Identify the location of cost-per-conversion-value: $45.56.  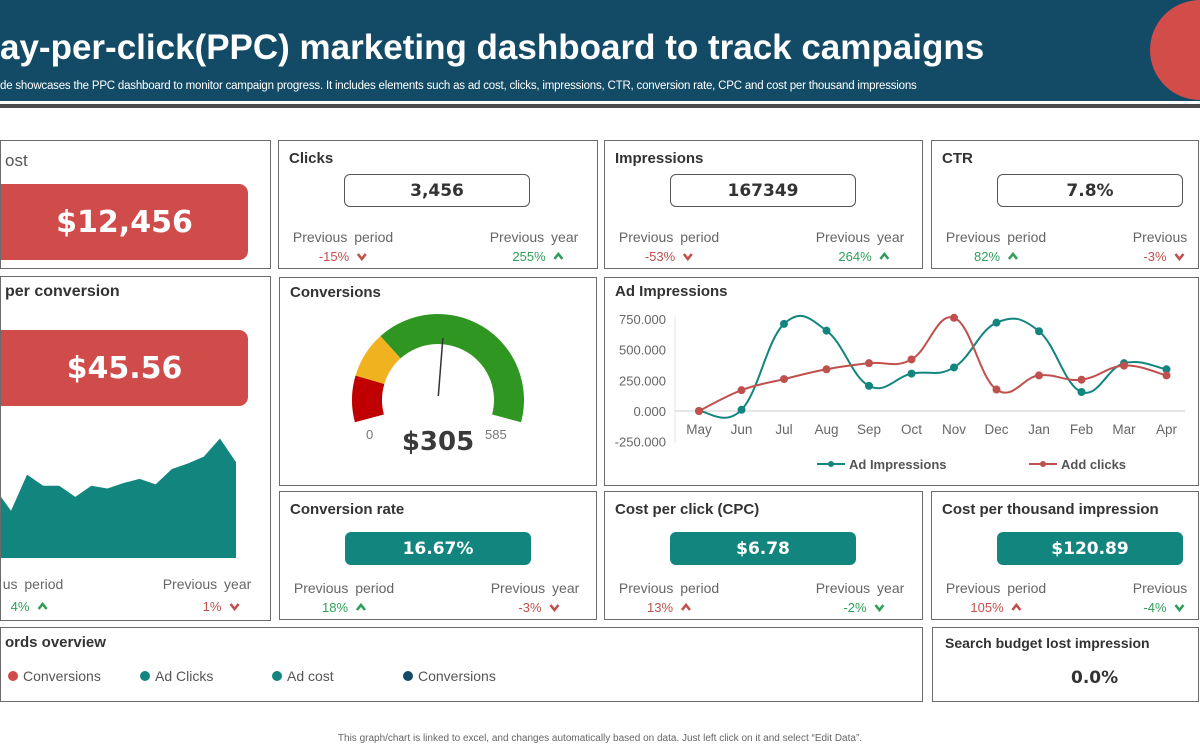
(124, 368).